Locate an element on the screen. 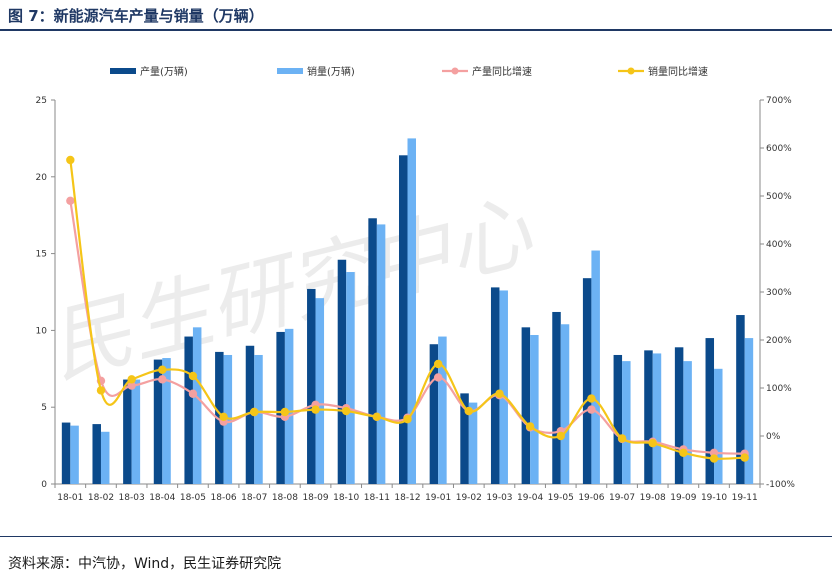 The width and height of the screenshot is (832, 581). x-tick-label: 18-01 is located at coordinates (70, 498).